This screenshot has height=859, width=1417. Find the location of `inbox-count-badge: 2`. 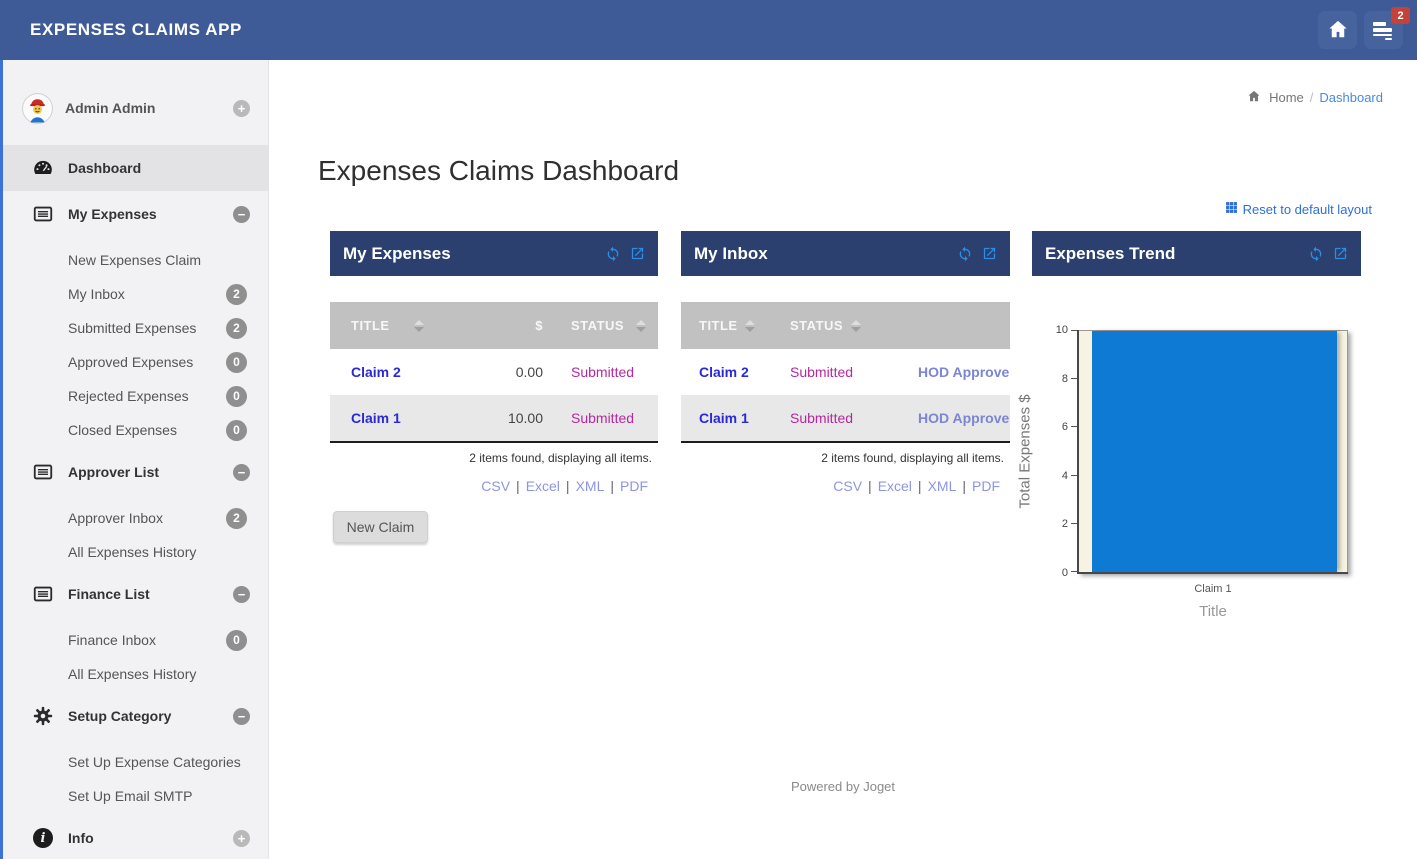

inbox-count-badge: 2 is located at coordinates (1400, 15).